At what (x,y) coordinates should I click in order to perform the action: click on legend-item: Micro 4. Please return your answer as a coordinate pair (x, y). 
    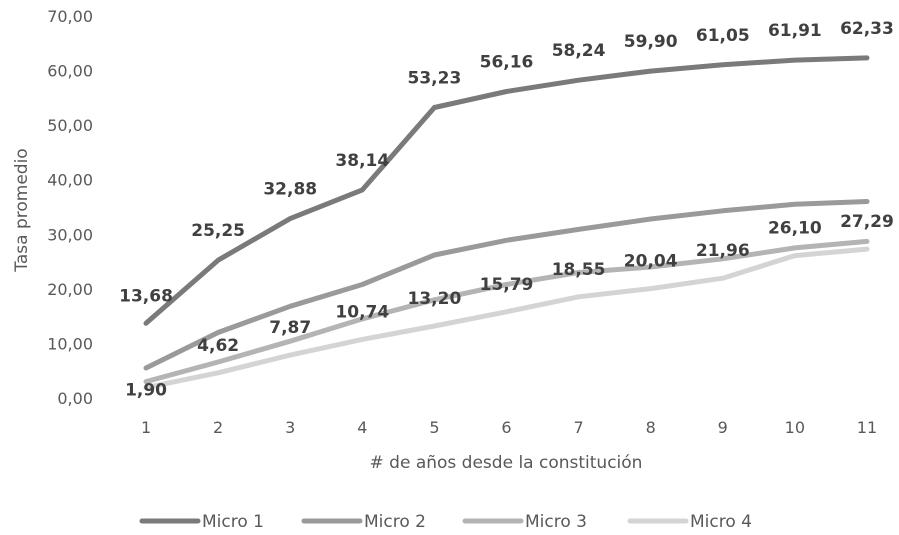
    Looking at the image, I should click on (689, 522).